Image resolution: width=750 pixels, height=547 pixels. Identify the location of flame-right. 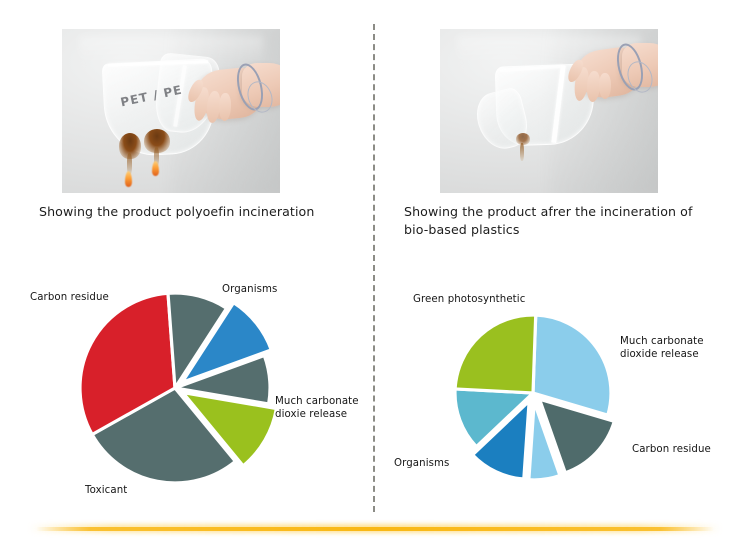
(155, 168).